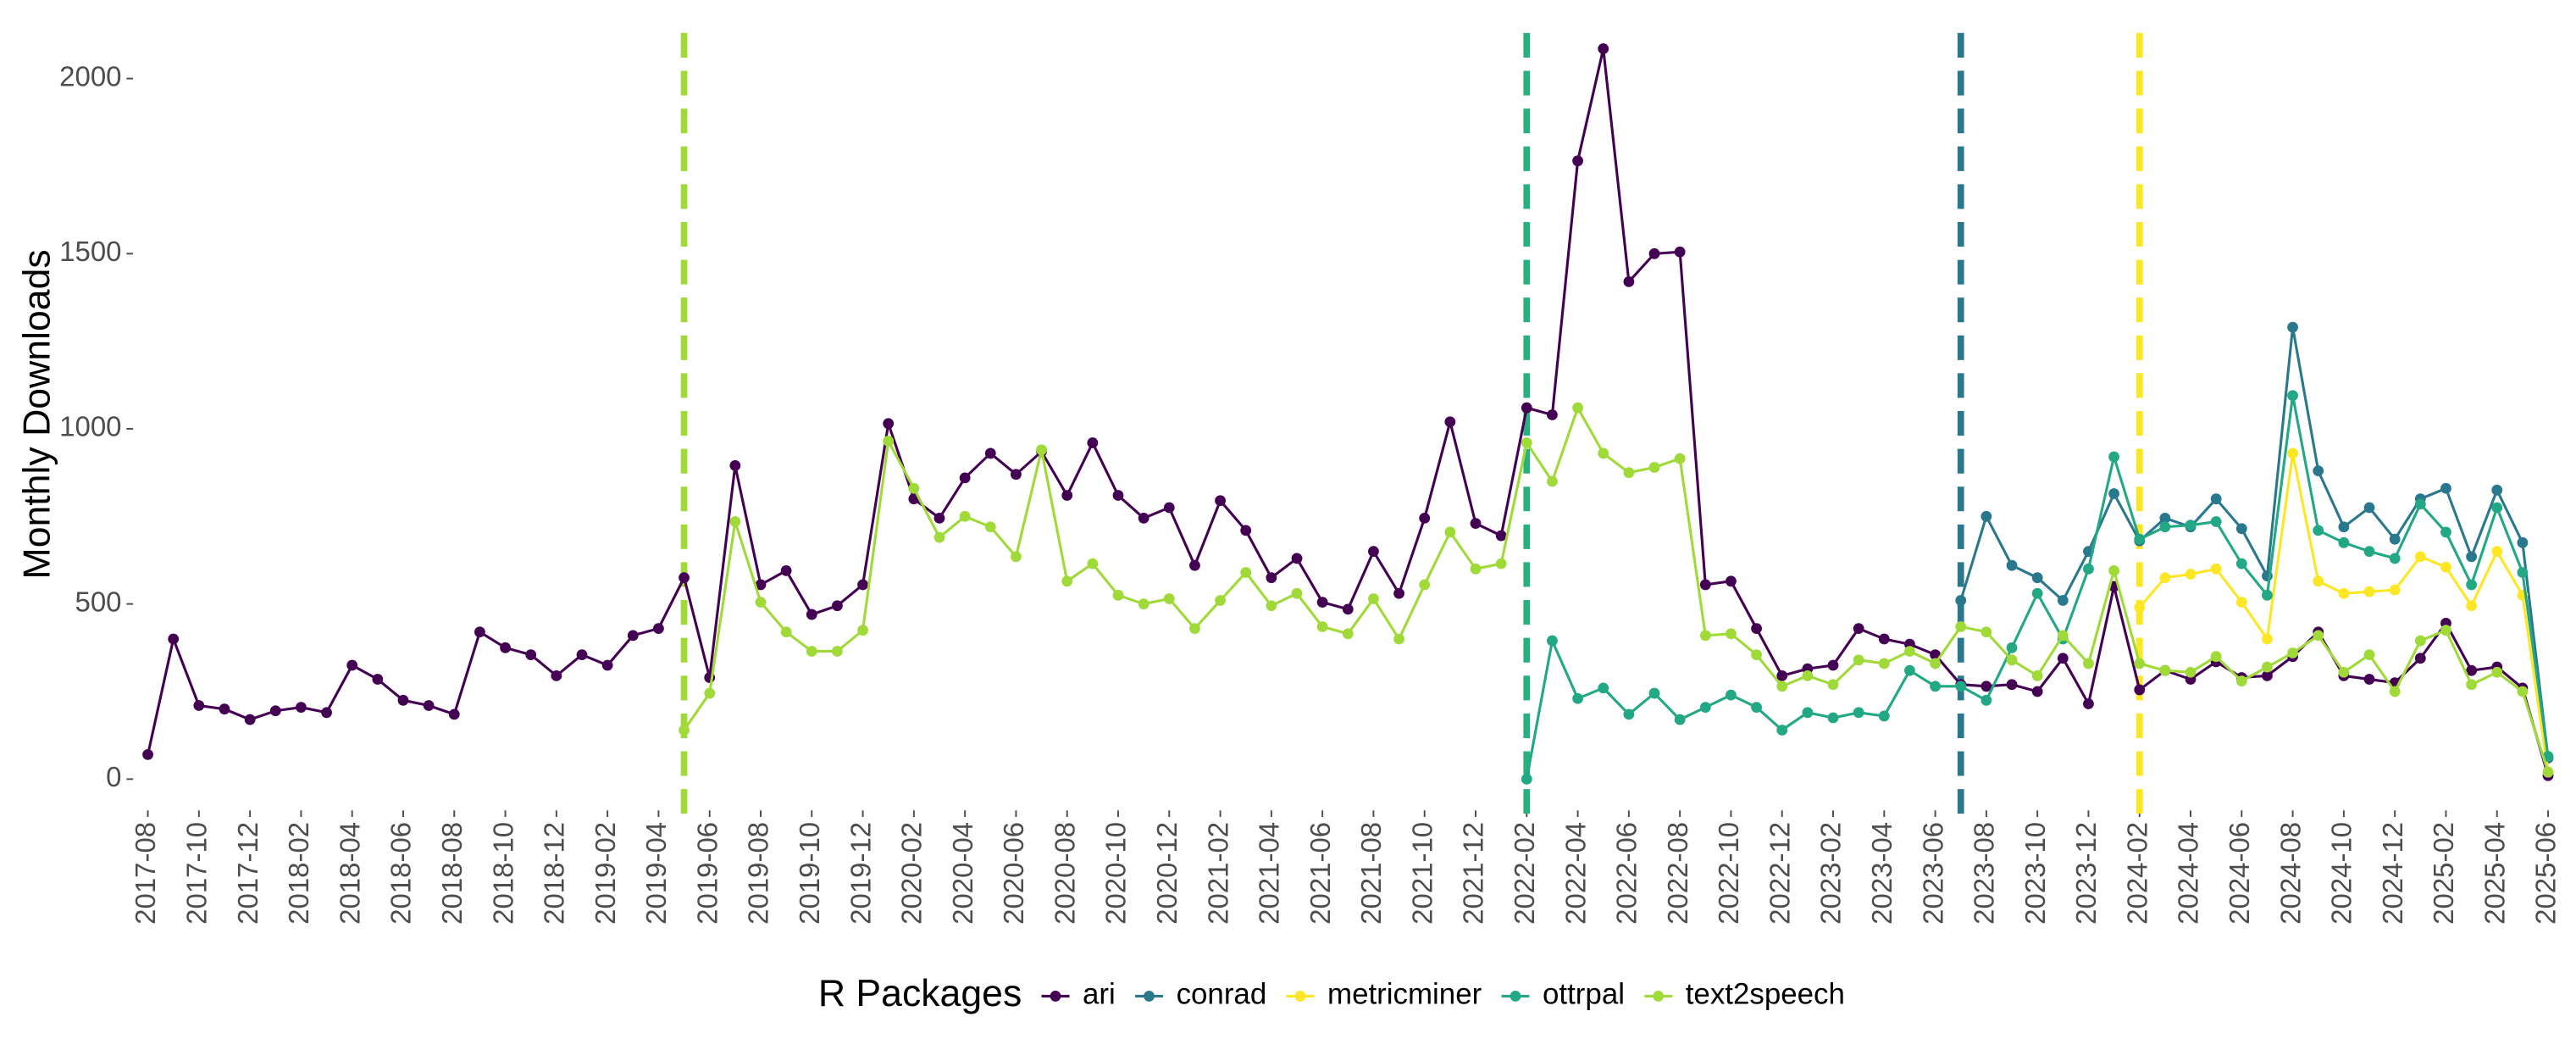 The image size is (2576, 1039). I want to click on x-tick-label: 2022-10, so click(1728, 873).